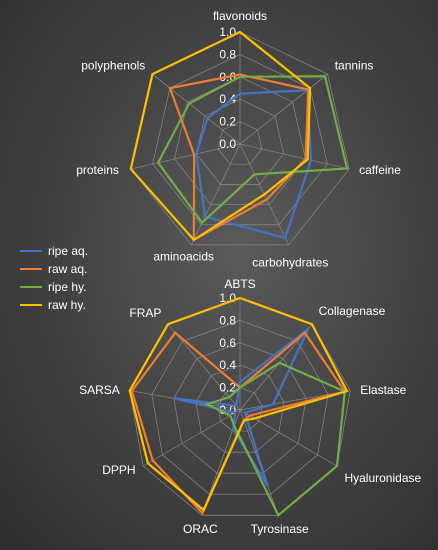 Image resolution: width=438 pixels, height=550 pixels. What do you see at coordinates (68, 269) in the screenshot?
I see `legend-label: raw aq.` at bounding box center [68, 269].